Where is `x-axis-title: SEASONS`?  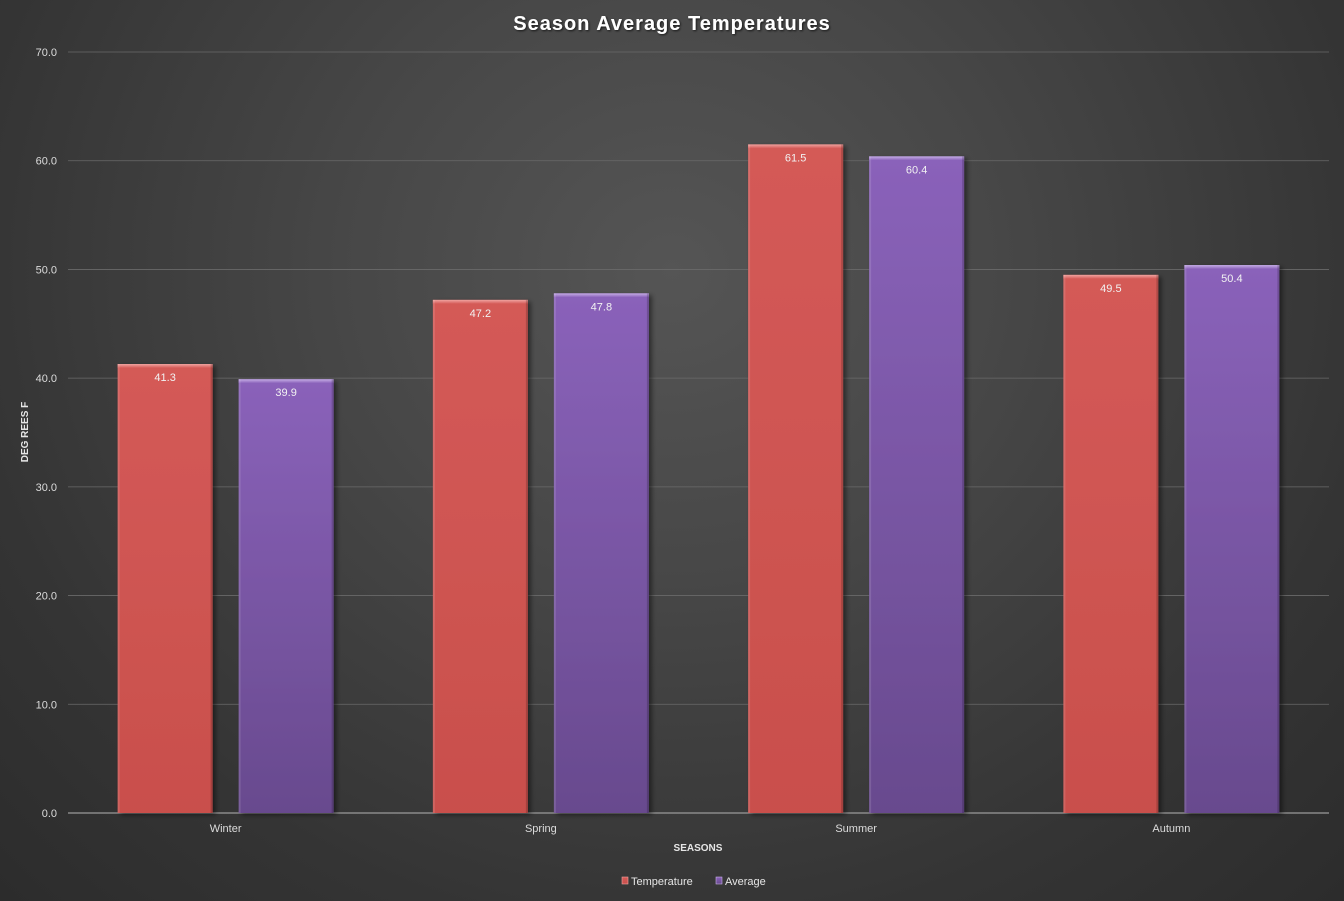 x-axis-title: SEASONS is located at coordinates (698, 848).